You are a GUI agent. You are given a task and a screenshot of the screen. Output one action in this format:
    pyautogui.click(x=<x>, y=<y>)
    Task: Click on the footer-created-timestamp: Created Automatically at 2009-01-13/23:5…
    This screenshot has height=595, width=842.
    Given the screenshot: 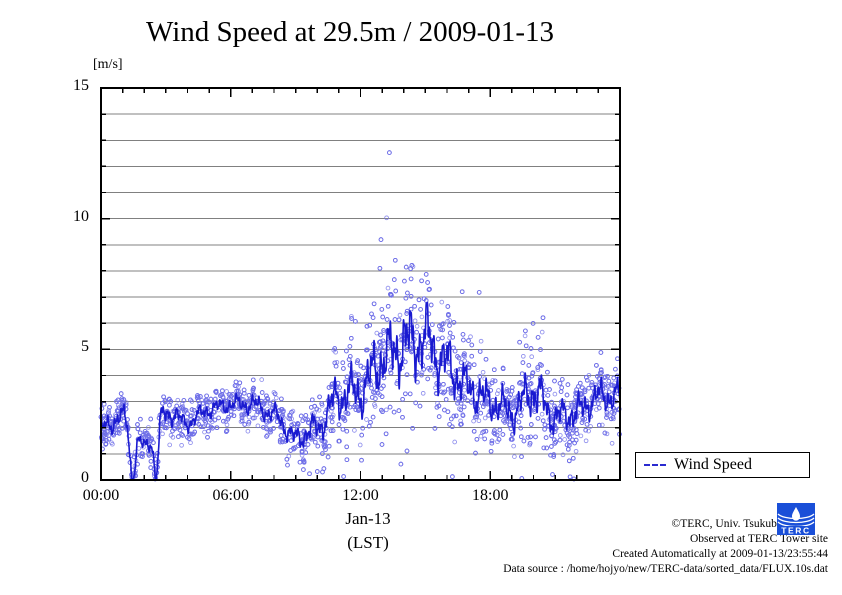 What is the action you would take?
    pyautogui.click(x=720, y=554)
    